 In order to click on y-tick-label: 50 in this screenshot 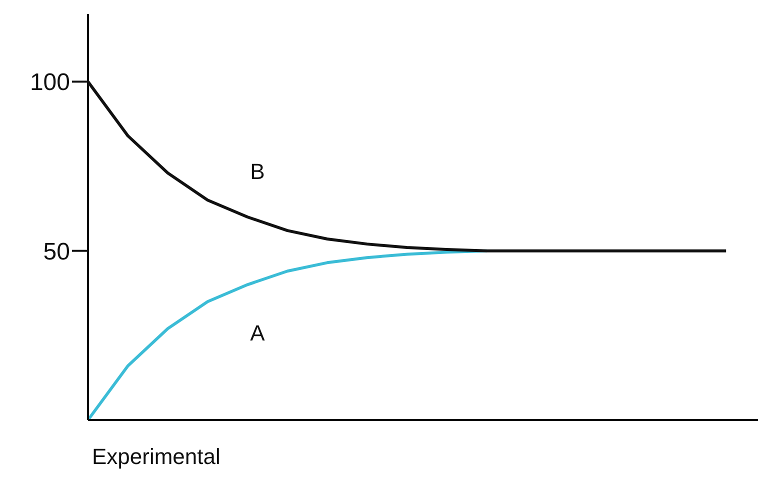, I will do `click(56, 252)`.